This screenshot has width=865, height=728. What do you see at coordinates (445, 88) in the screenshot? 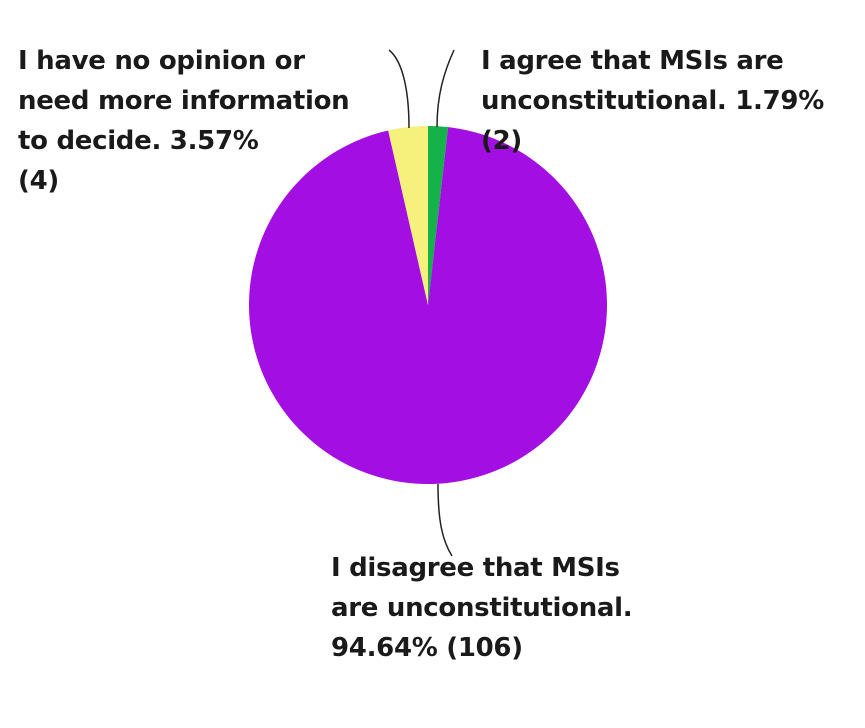
I see `leader-line-agree` at bounding box center [445, 88].